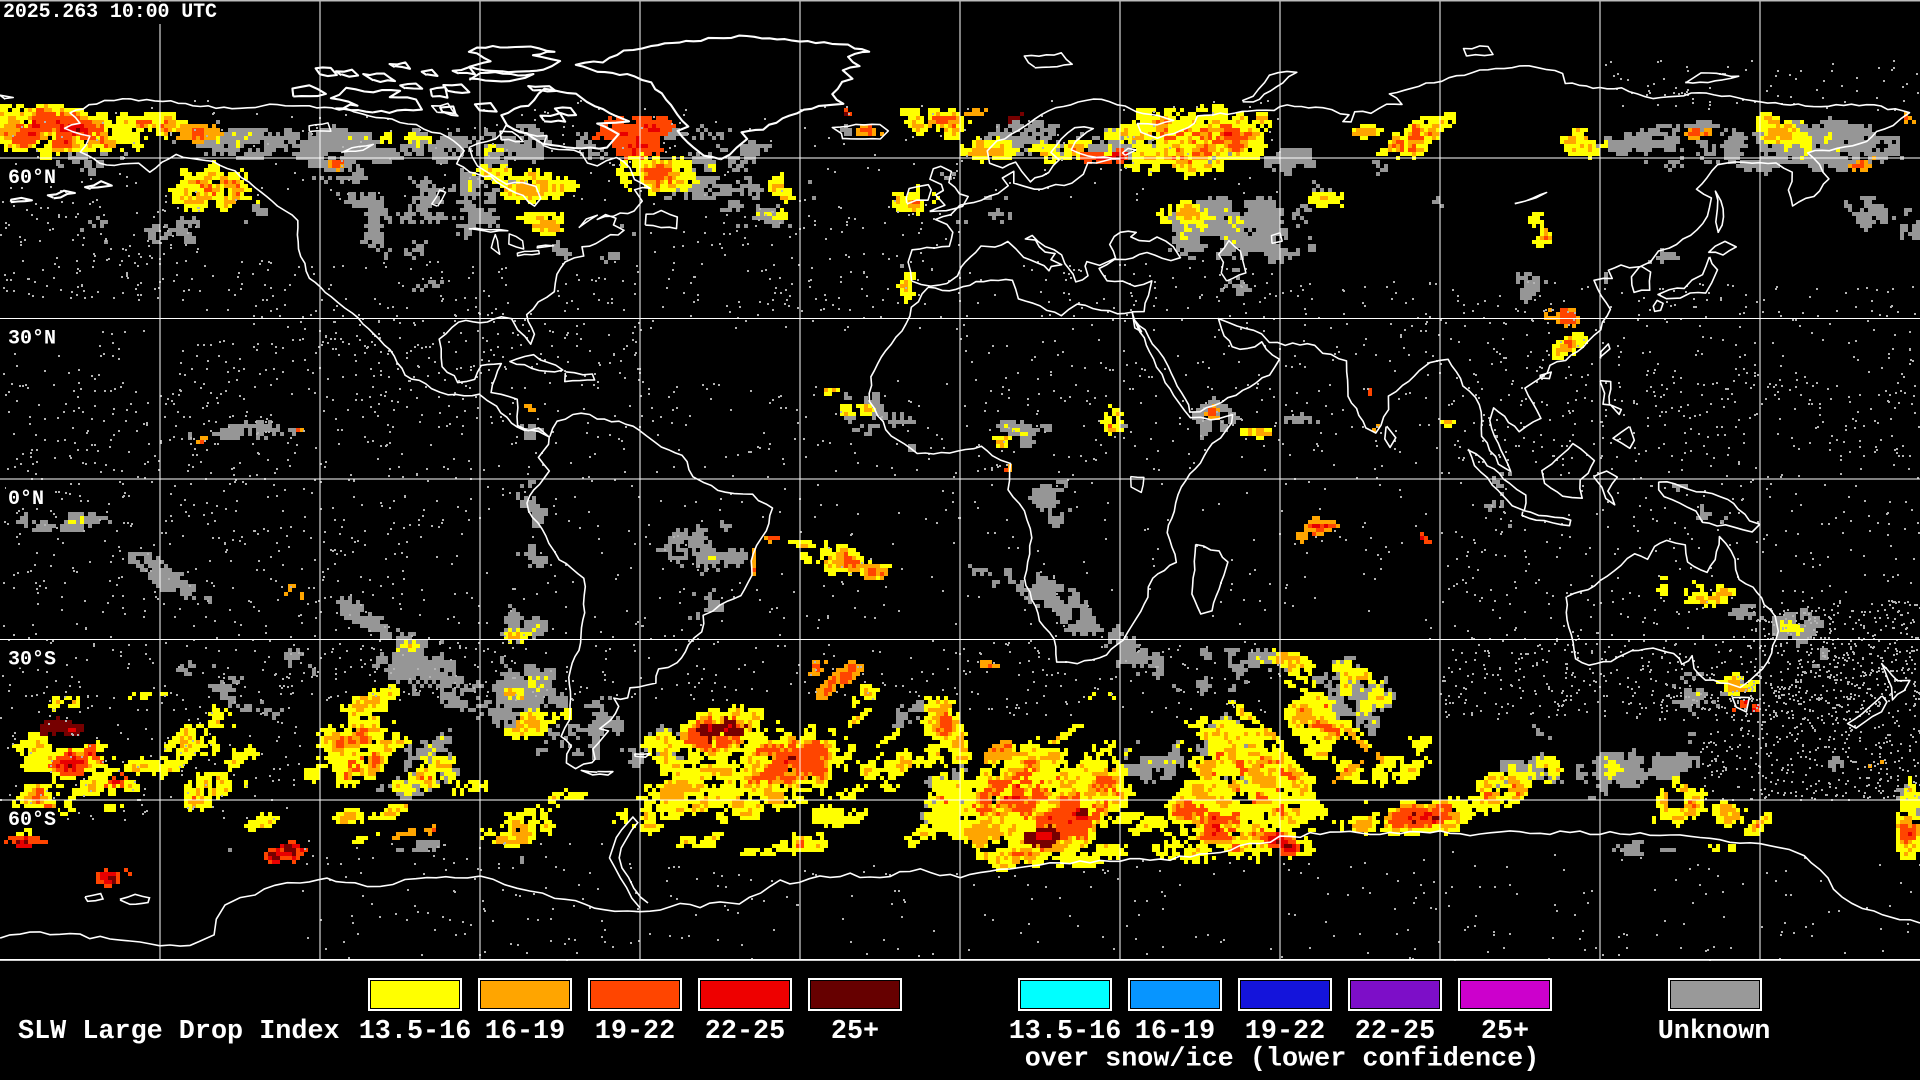  Describe the element at coordinates (1714, 1032) in the screenshot. I see `svg-text: Unknown` at that location.